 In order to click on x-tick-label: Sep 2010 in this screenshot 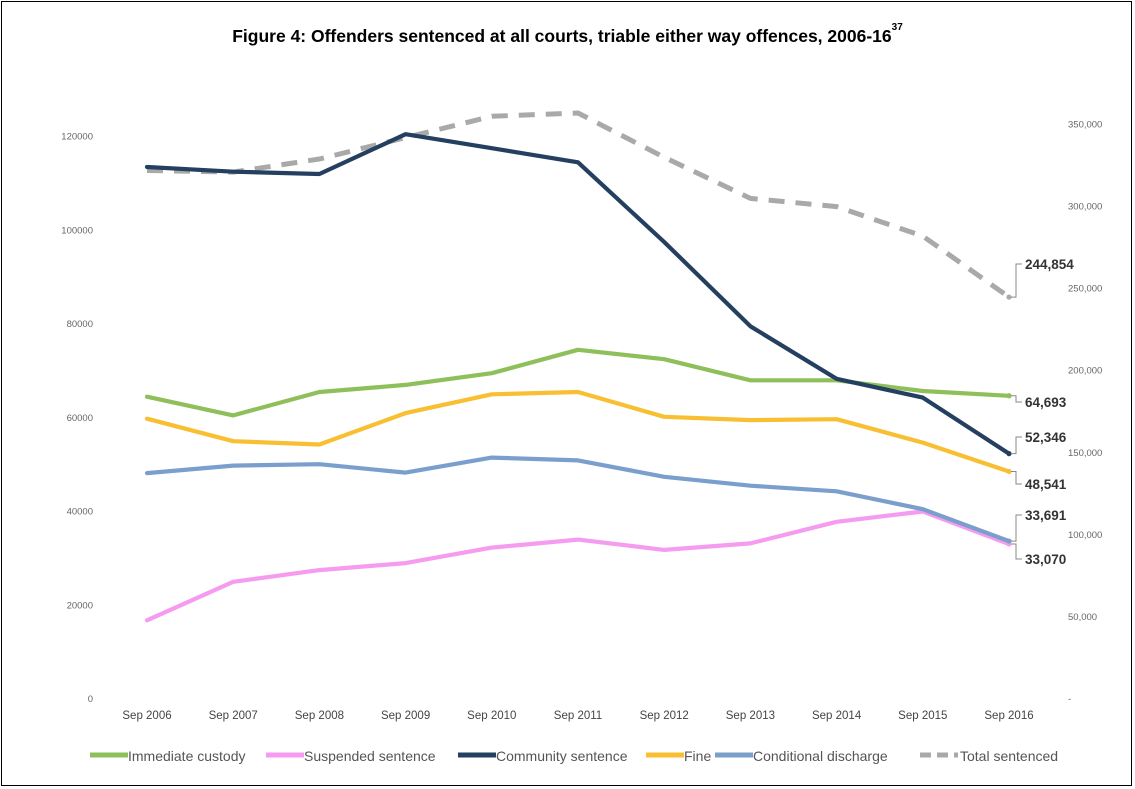, I will do `click(491, 716)`.